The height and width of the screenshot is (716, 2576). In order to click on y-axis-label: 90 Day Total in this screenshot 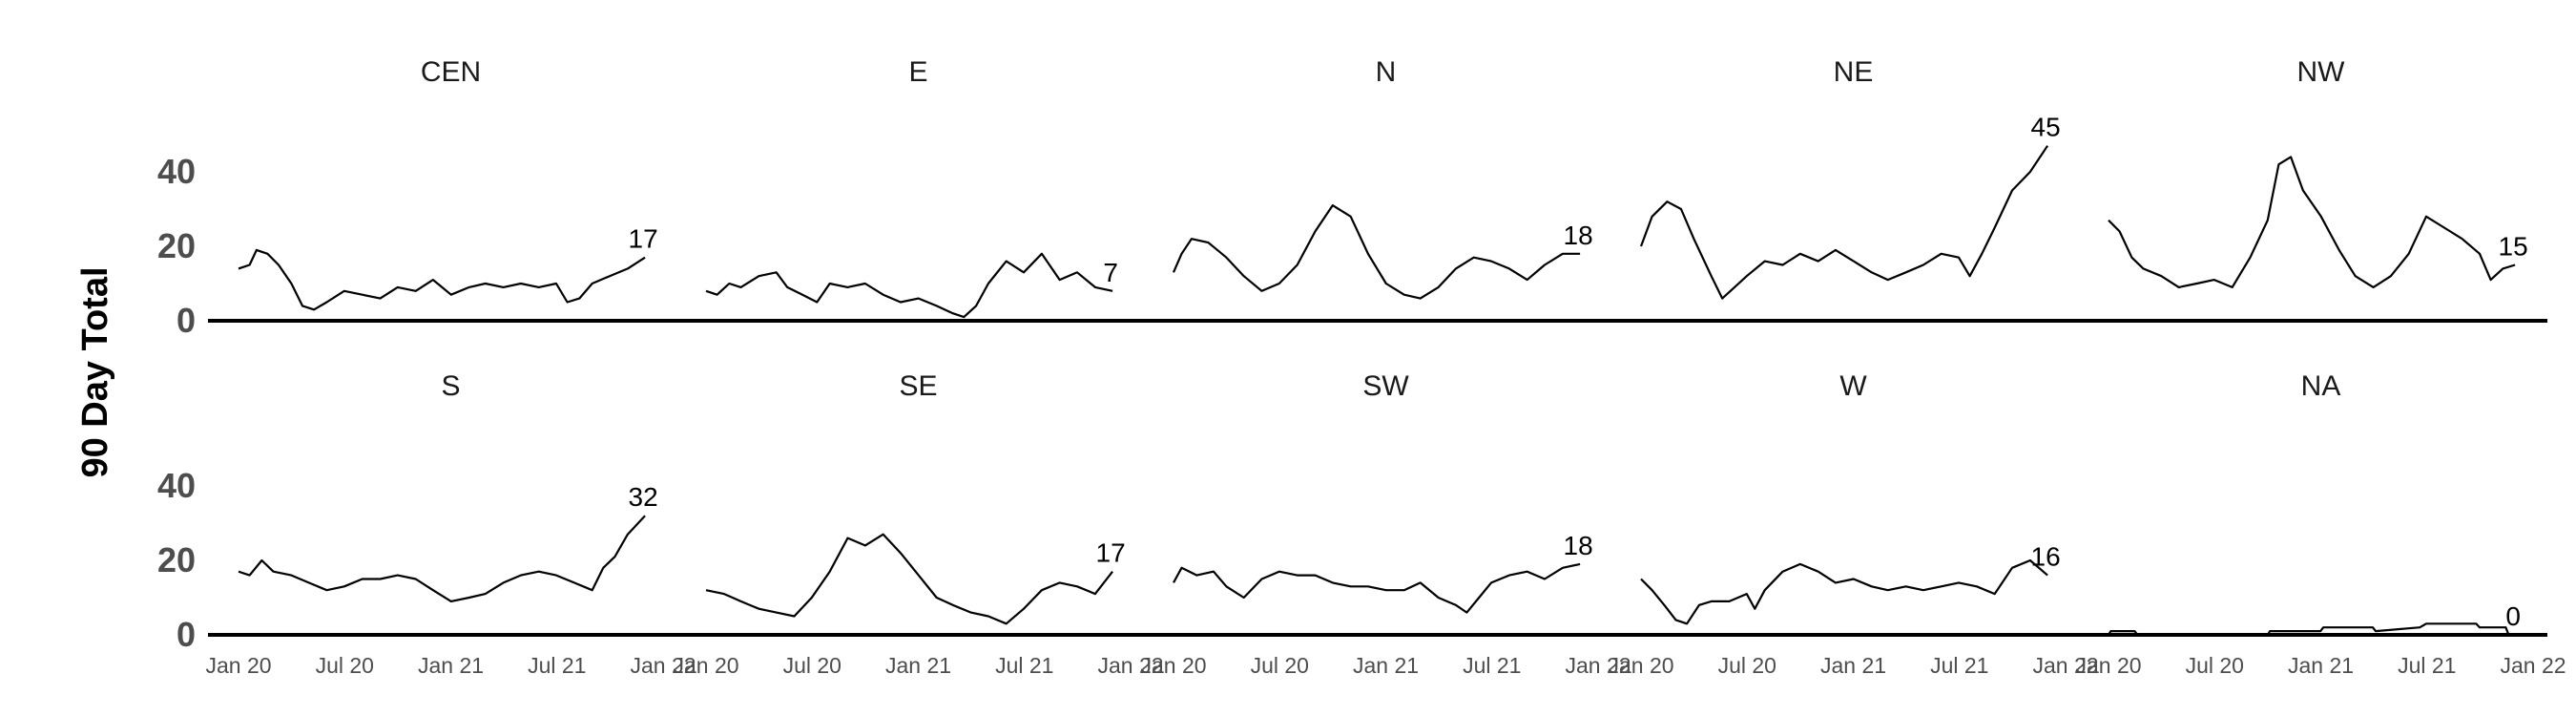, I will do `click(95, 371)`.